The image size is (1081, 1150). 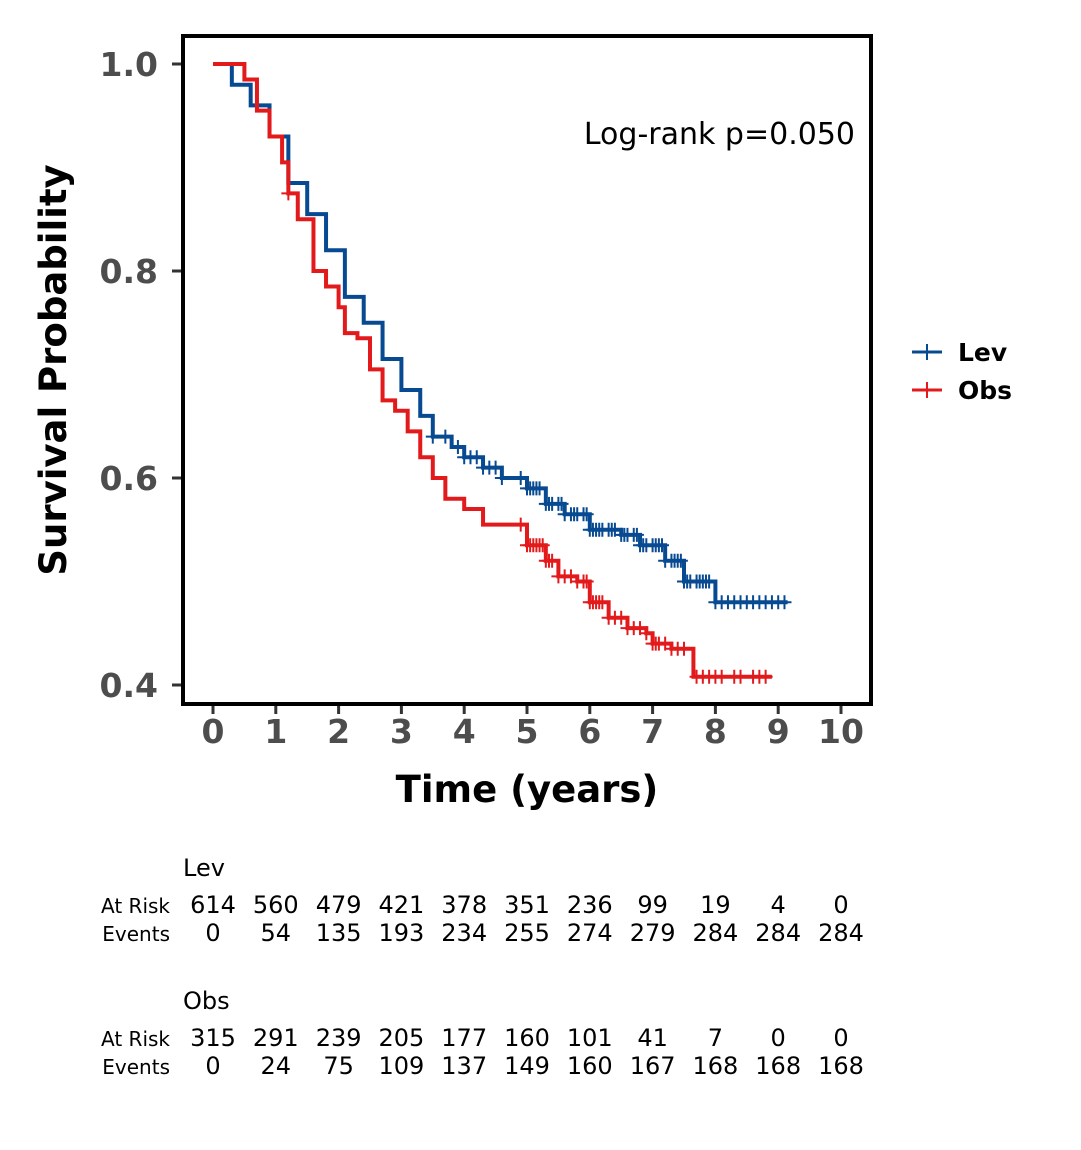 I want to click on risk-cell: 167, so click(x=653, y=1066).